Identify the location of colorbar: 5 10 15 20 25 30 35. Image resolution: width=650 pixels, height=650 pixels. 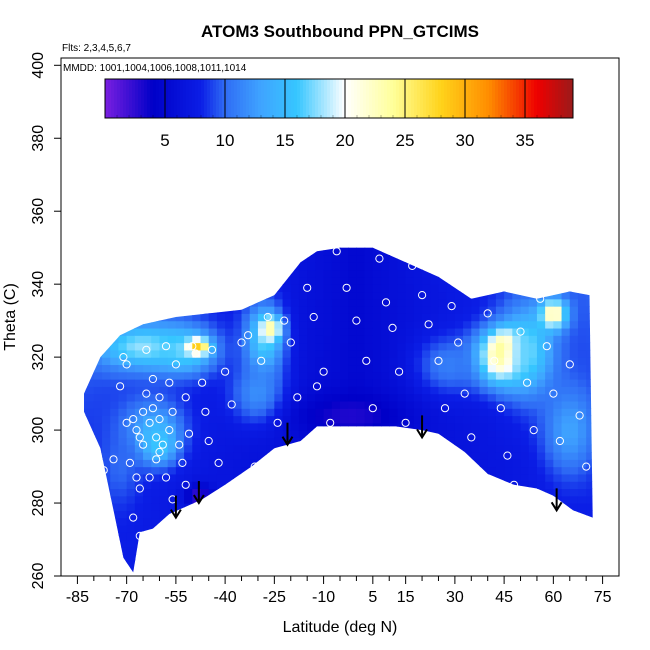
(339, 114).